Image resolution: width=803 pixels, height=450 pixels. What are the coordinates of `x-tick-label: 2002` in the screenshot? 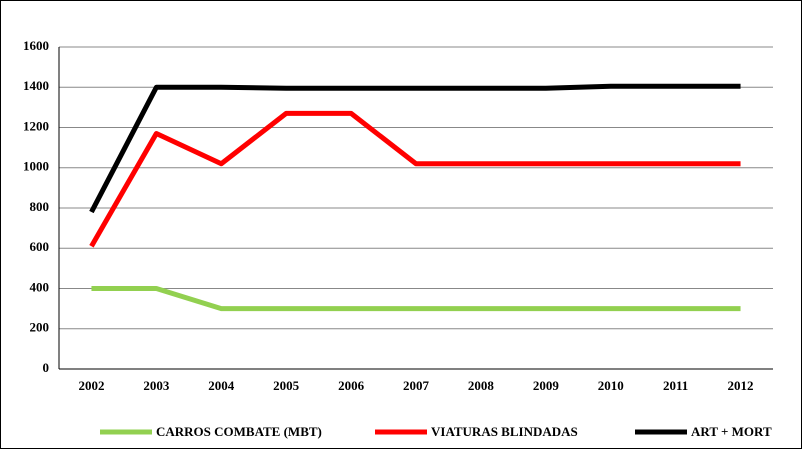 It's located at (91, 385).